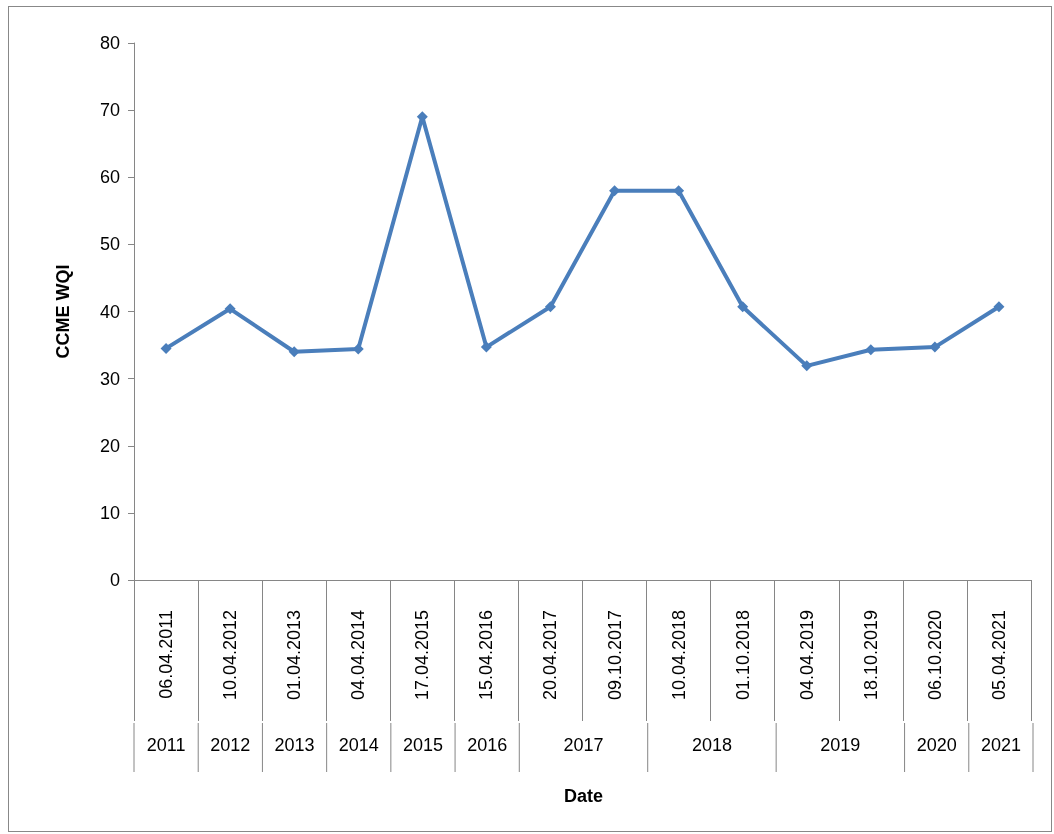 The height and width of the screenshot is (834, 1054). I want to click on x-tick-label: 01.04.2013, so click(294, 655).